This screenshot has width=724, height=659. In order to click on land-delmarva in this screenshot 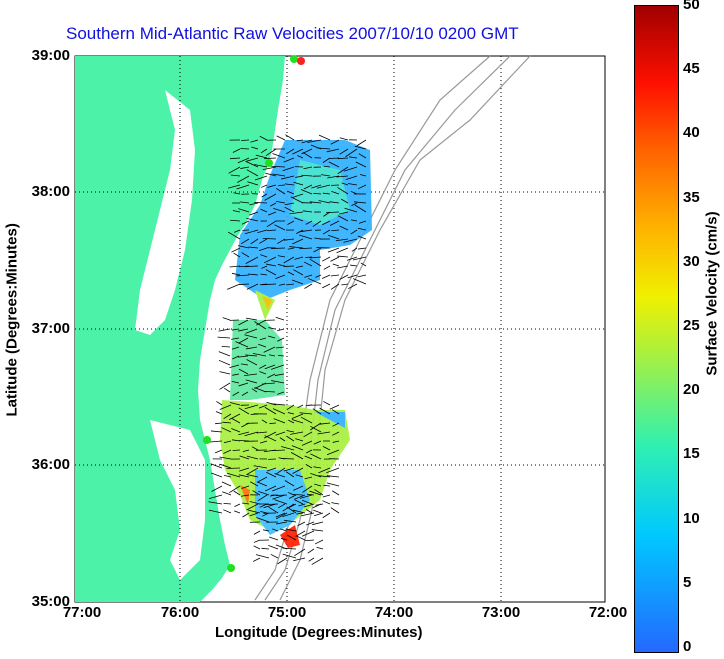, I will do `click(236, 170)`.